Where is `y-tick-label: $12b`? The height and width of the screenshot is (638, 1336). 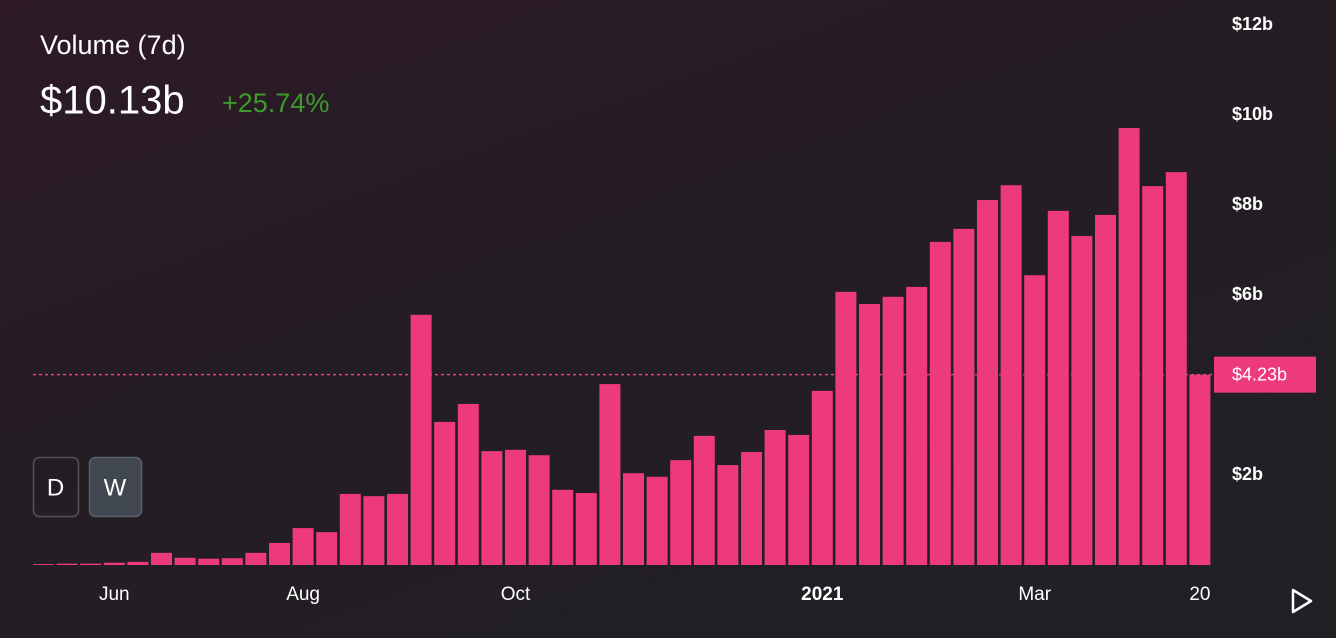 y-tick-label: $12b is located at coordinates (1252, 24).